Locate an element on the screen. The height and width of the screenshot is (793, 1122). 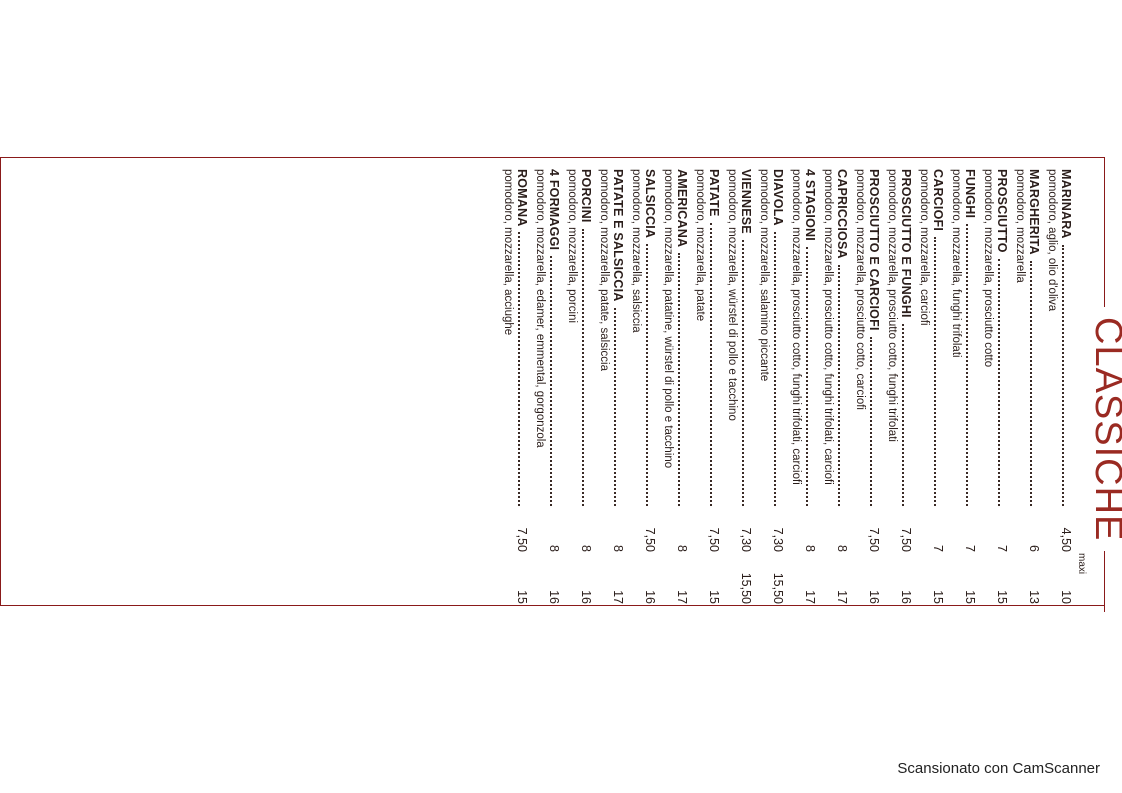
scanner-watermark: Scansionato con CamScanner is located at coordinates (998, 768).